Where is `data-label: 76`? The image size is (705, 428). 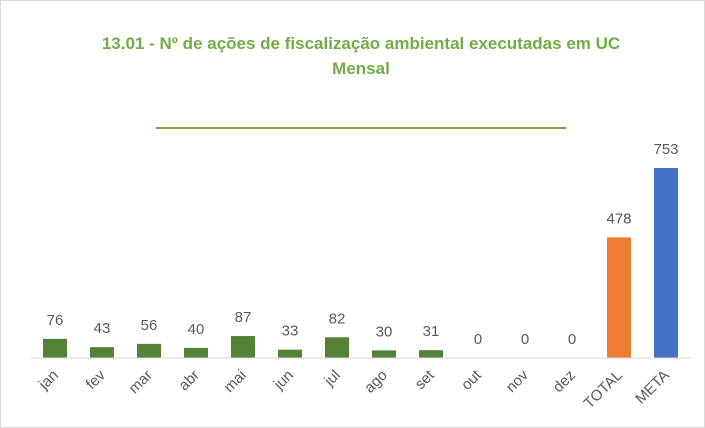
data-label: 76 is located at coordinates (55, 320).